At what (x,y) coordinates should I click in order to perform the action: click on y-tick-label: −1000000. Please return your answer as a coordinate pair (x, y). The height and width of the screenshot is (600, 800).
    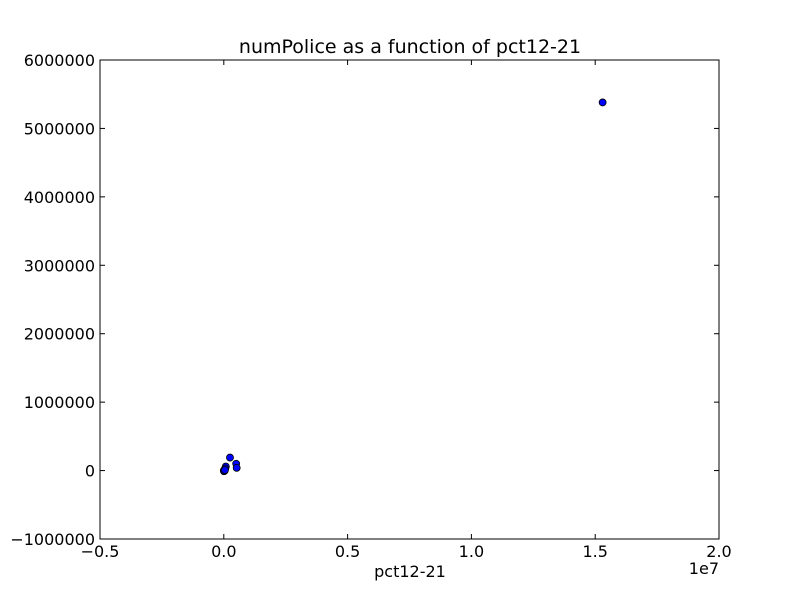
    Looking at the image, I should click on (52, 539).